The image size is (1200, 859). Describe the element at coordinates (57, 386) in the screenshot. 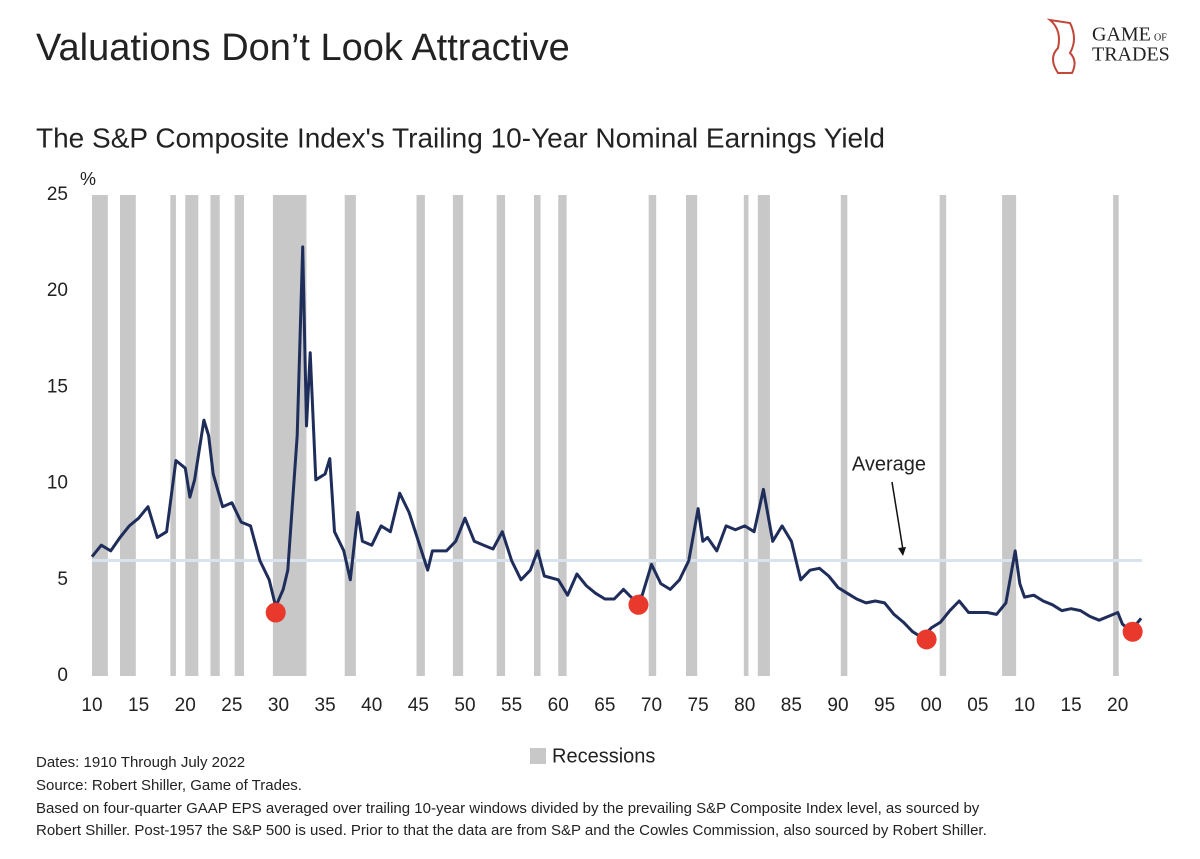

I see `y-tick-label: 15` at that location.